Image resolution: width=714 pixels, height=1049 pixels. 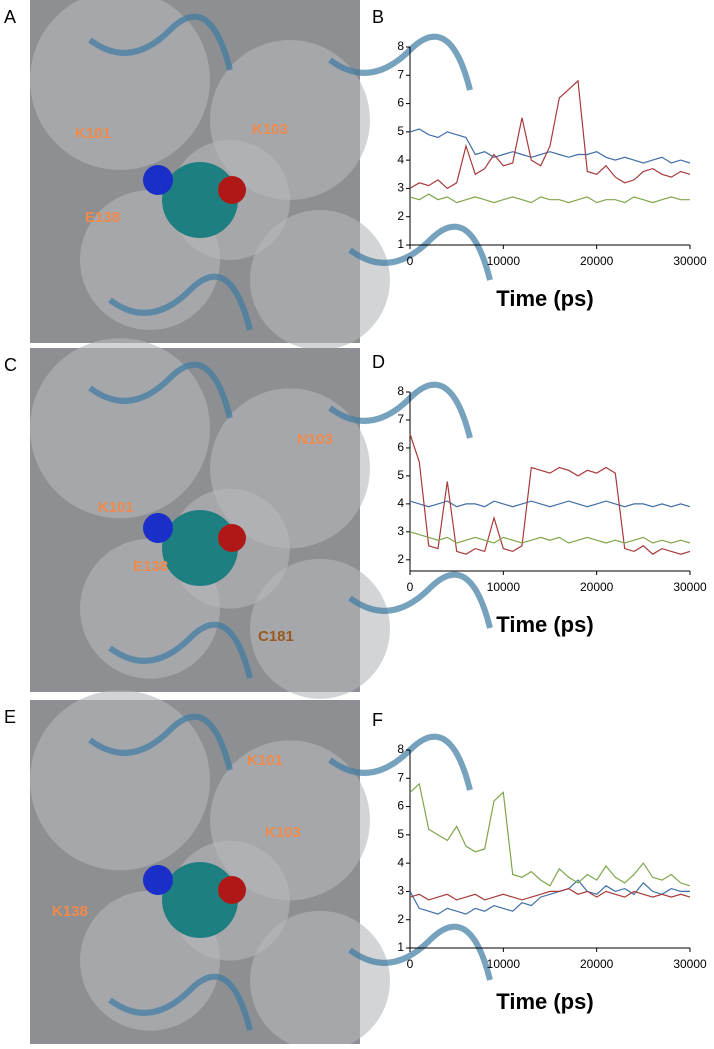 What do you see at coordinates (377, 720) in the screenshot?
I see `panel-letter: F` at bounding box center [377, 720].